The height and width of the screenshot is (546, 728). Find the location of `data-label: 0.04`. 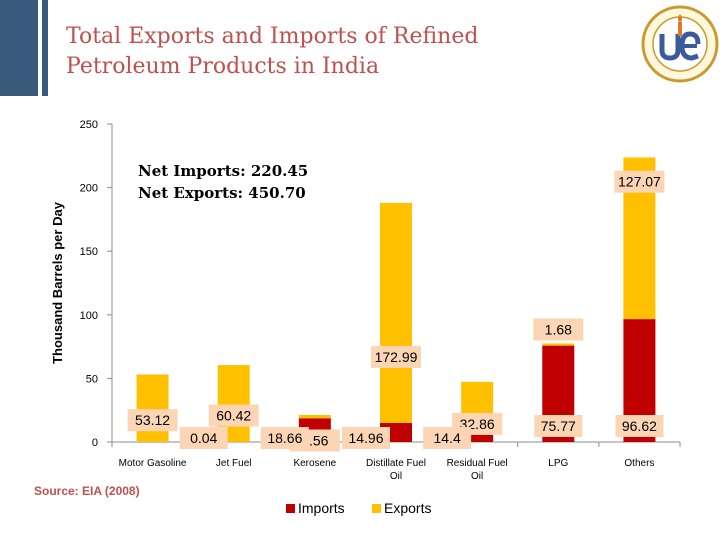

data-label: 0.04 is located at coordinates (203, 438).